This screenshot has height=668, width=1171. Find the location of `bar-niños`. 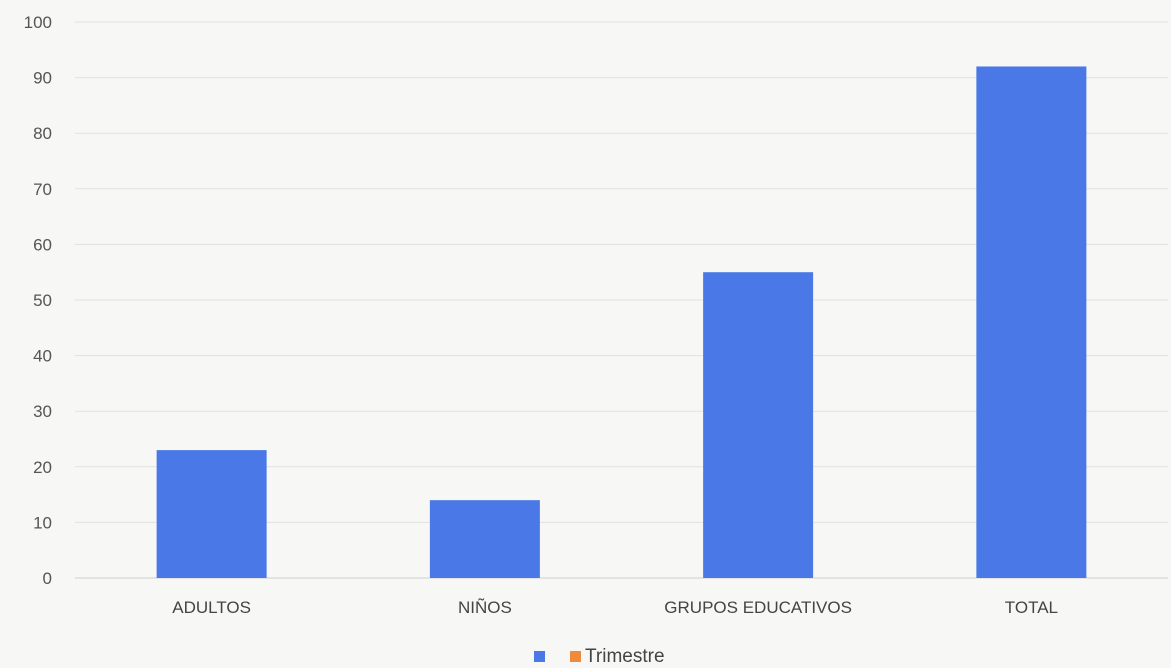

bar-niños is located at coordinates (484, 539).